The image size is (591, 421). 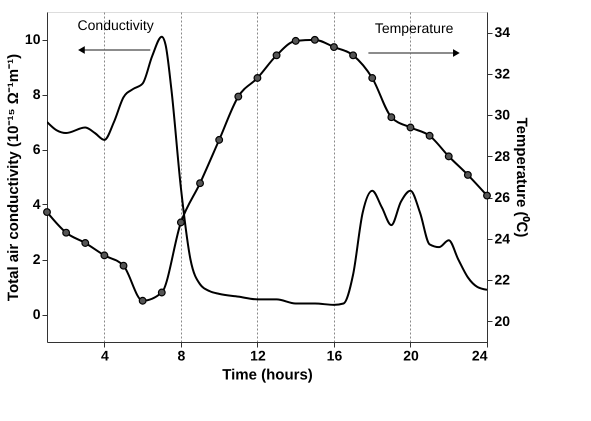 What do you see at coordinates (267, 375) in the screenshot?
I see `x-axis-title: Time (hours)` at bounding box center [267, 375].